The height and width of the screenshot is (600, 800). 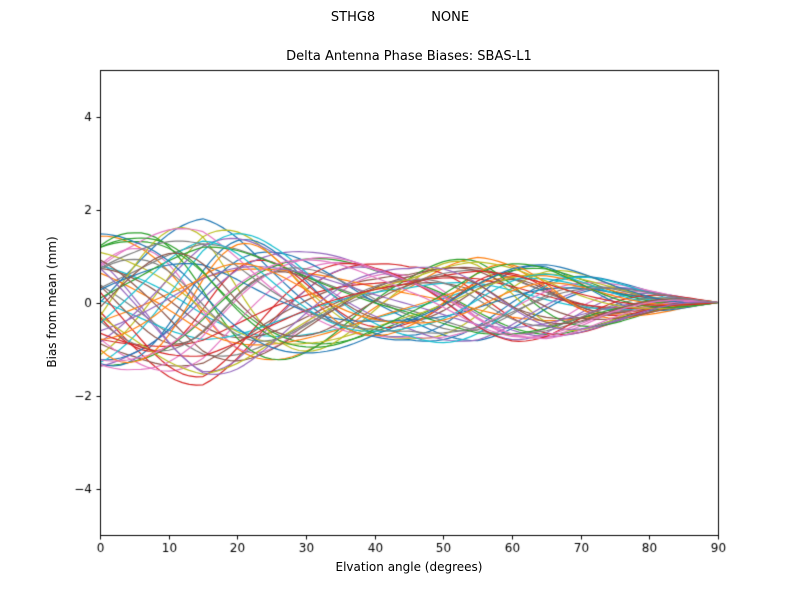 What do you see at coordinates (409, 567) in the screenshot?
I see `x-axis-label: Elvation angle (degrees)` at bounding box center [409, 567].